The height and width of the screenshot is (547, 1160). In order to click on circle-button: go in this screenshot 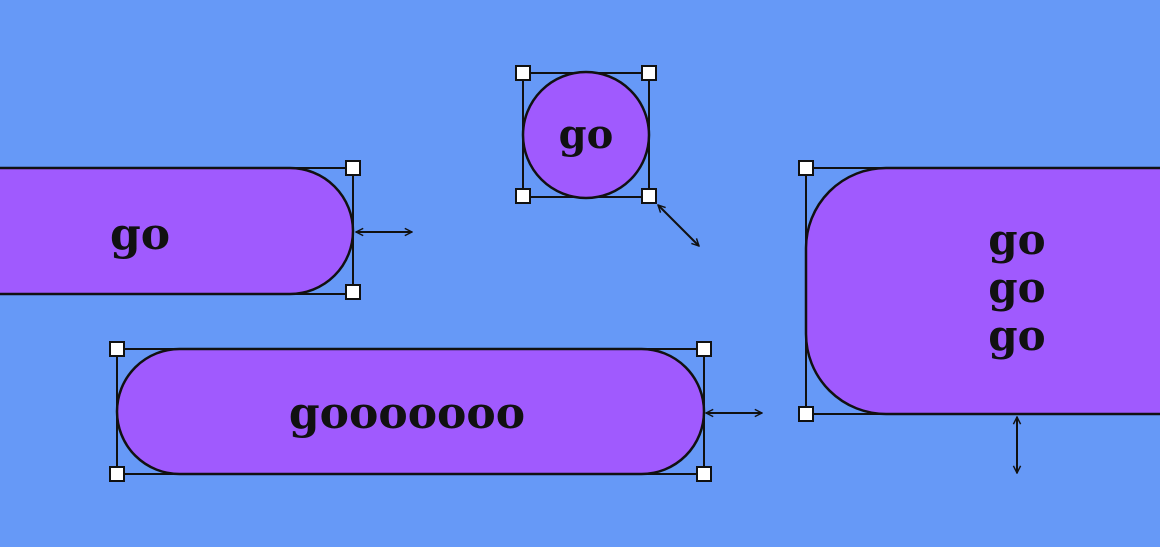, I will do `click(586, 134)`.